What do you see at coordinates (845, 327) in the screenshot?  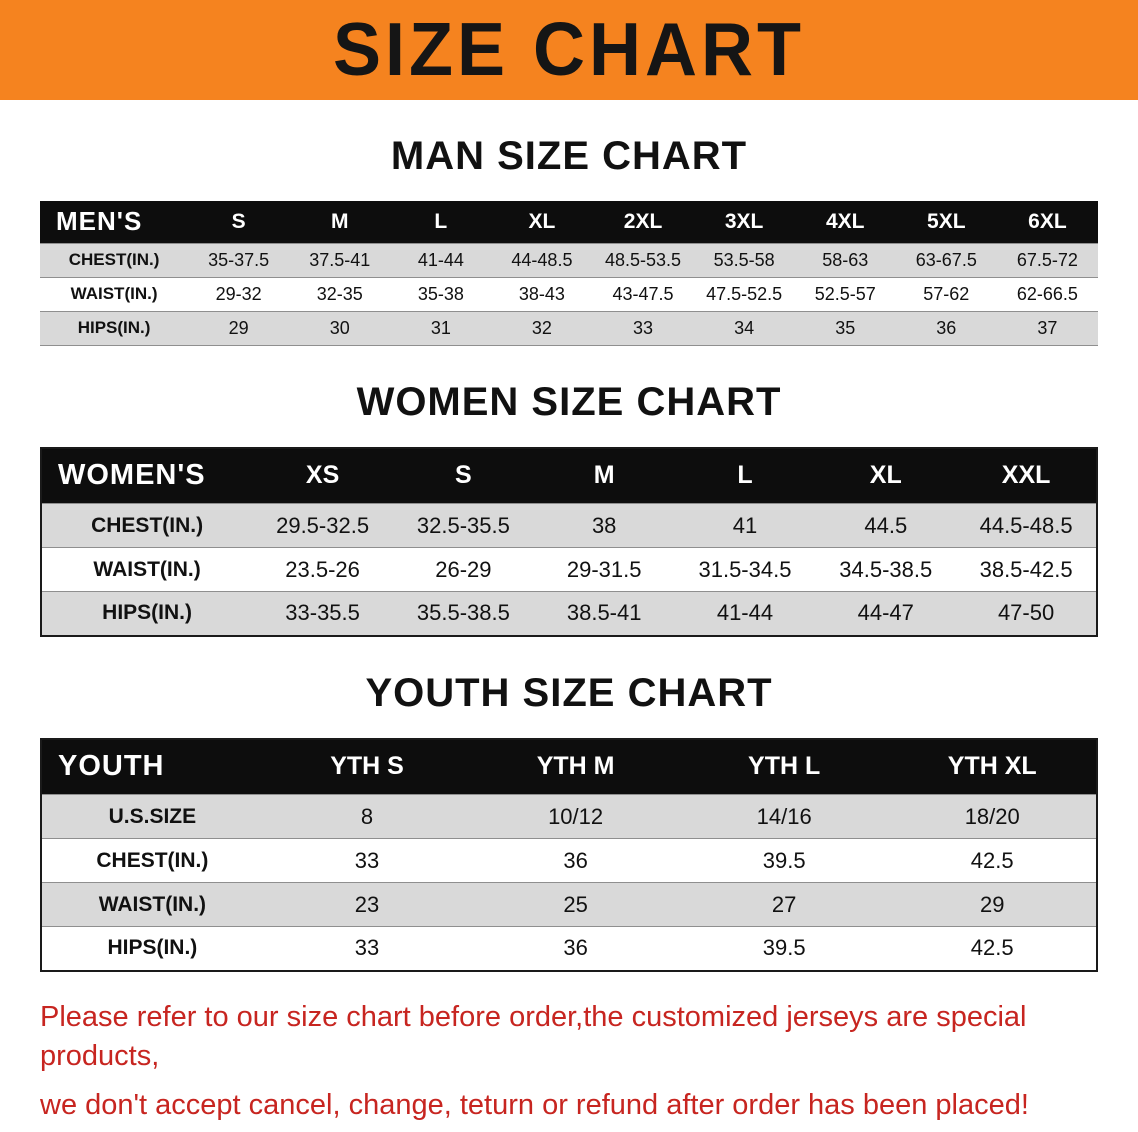 I see `value-cell: 35` at bounding box center [845, 327].